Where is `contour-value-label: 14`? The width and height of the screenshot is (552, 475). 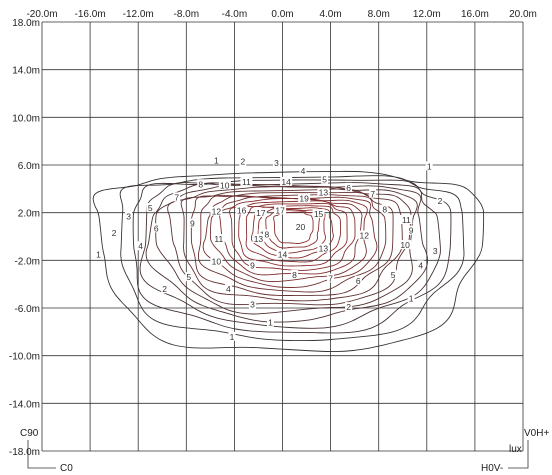 contour-value-label: 14 is located at coordinates (283, 255).